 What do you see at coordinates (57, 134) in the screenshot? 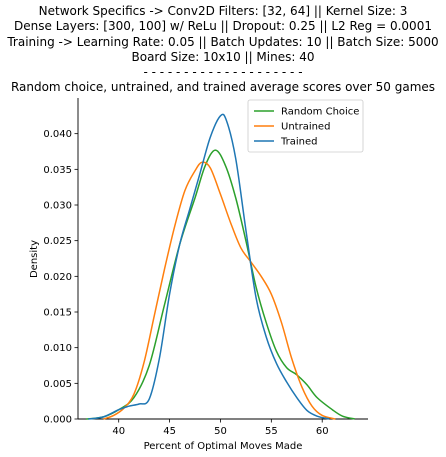
I see `y-tick-label-0.040: 0.040` at bounding box center [57, 134].